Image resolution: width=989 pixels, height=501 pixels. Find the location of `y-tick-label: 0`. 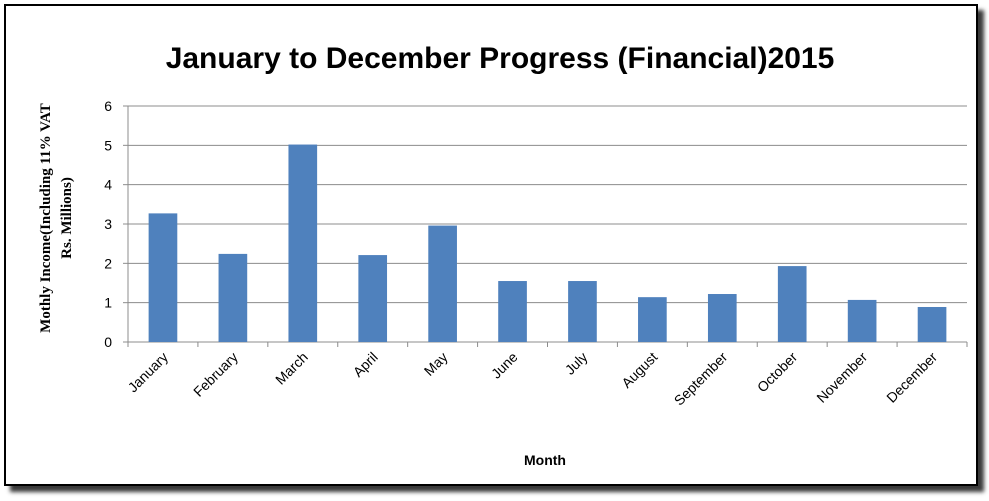

y-tick-label: 0 is located at coordinates (108, 342).